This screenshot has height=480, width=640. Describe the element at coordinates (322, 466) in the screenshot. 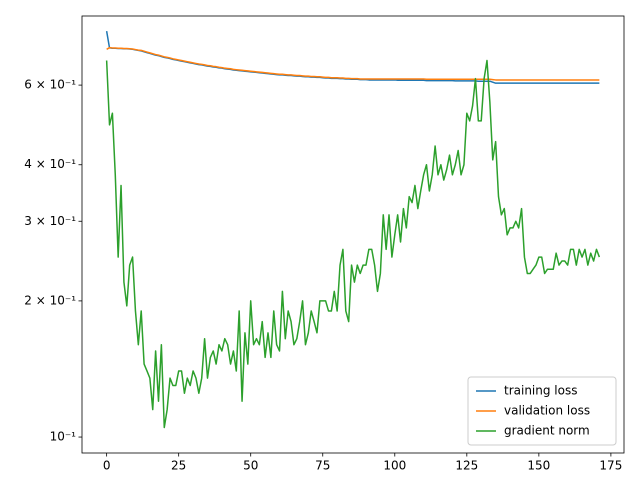

I see `x-tick-label: 75` at that location.